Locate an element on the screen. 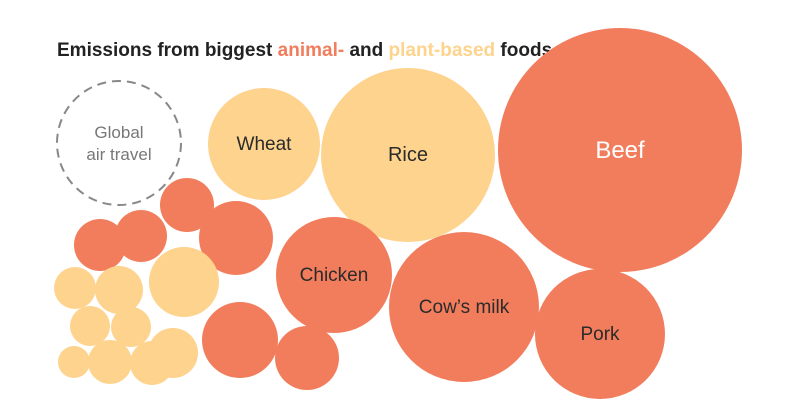  bubble-label-rice: Rice is located at coordinates (408, 155).